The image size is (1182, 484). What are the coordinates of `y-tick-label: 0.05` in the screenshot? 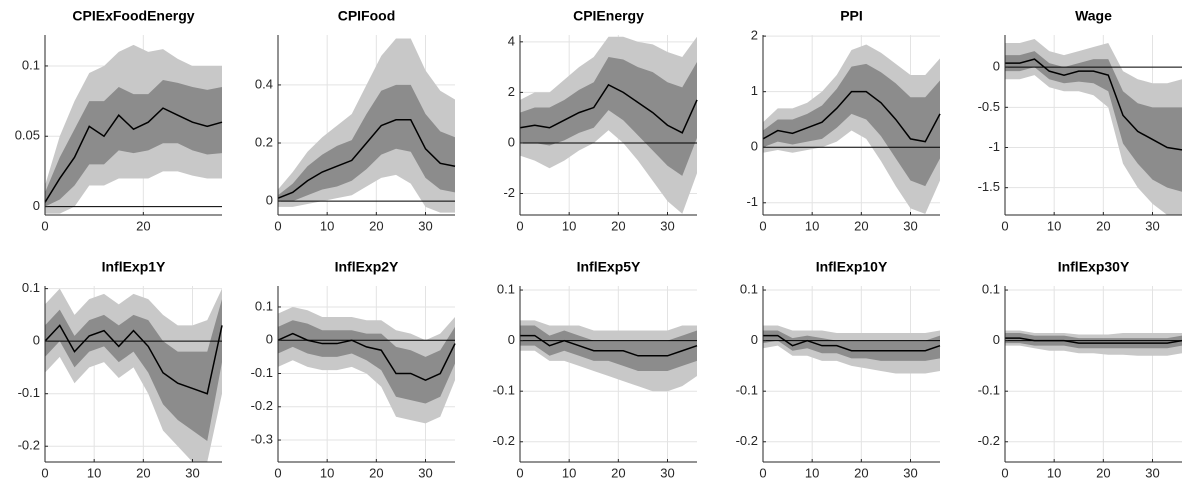 It's located at (27, 135).